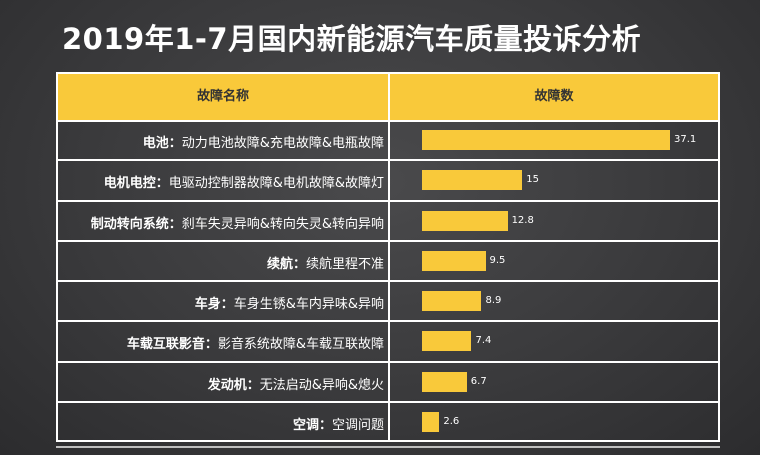 The image size is (760, 455). Describe the element at coordinates (352, 39) in the screenshot. I see `page-title: 2019年1-7月国内新能源汽车质量投诉分析` at that location.